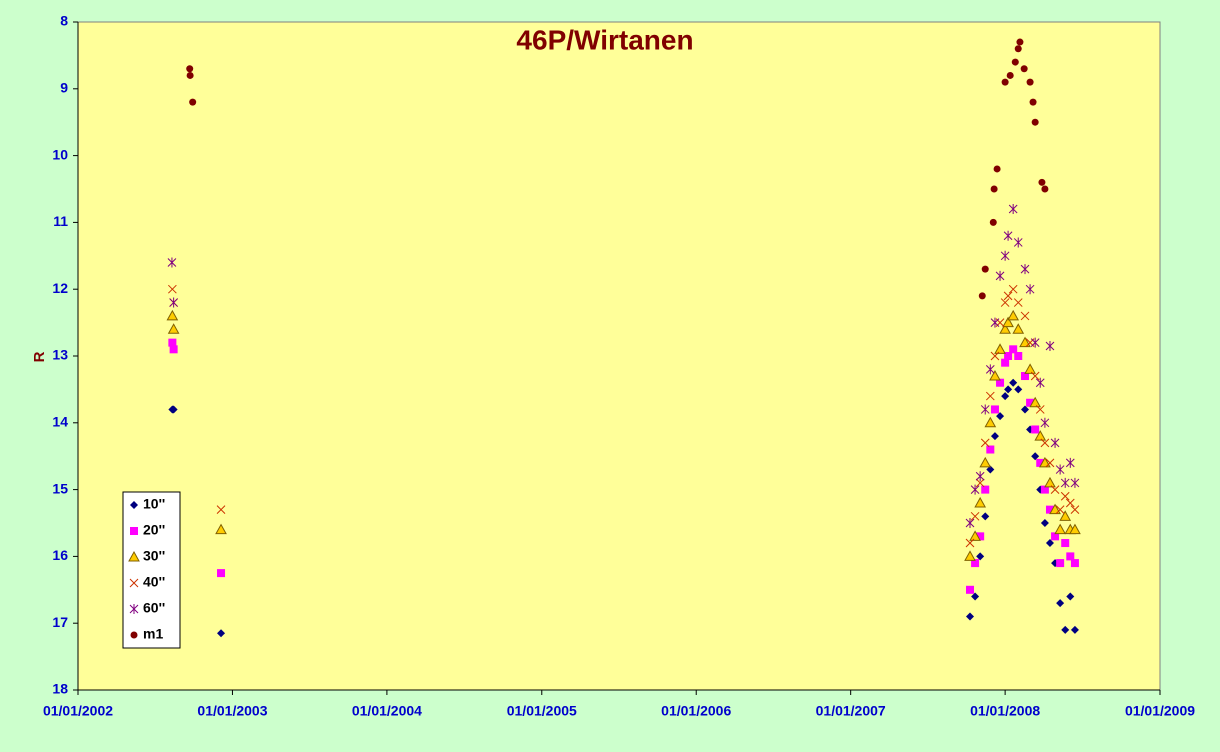 The width and height of the screenshot is (1220, 752). I want to click on x-tick-label: 01/01/2005, so click(542, 711).